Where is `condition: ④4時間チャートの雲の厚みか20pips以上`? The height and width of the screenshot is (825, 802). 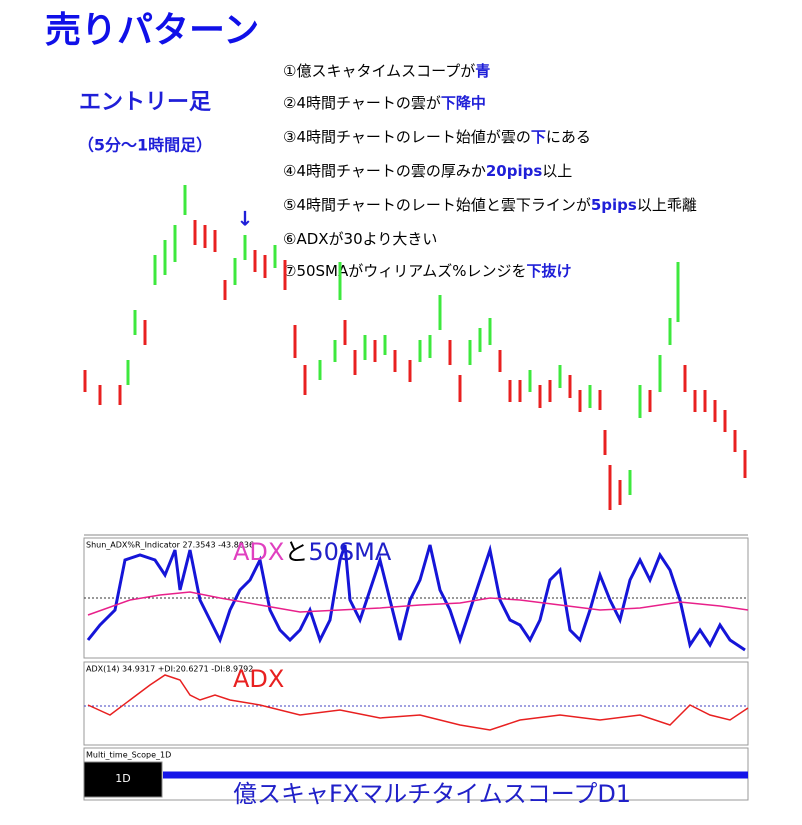 condition: ④4時間チャートの雲の厚みか20pips以上 is located at coordinates (427, 171).